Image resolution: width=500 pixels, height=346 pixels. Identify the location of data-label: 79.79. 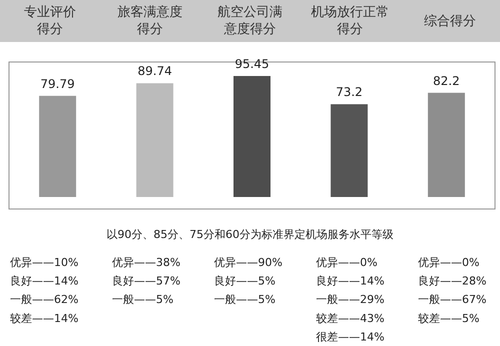
(57, 83).